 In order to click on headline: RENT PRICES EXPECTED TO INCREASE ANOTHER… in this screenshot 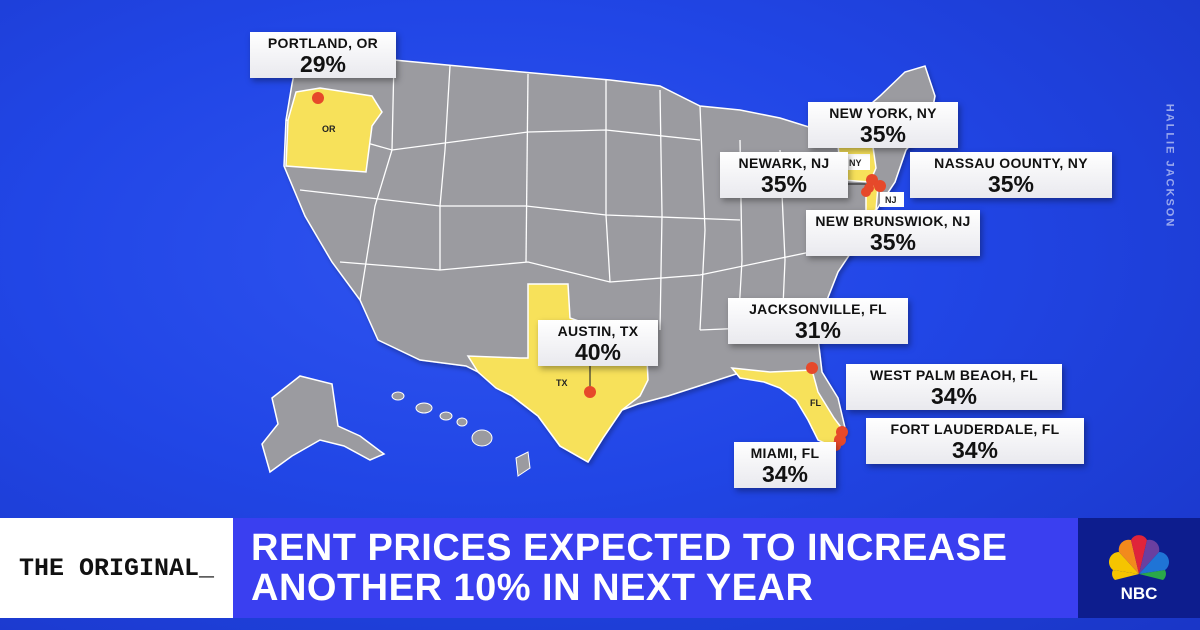, I will do `click(629, 568)`.